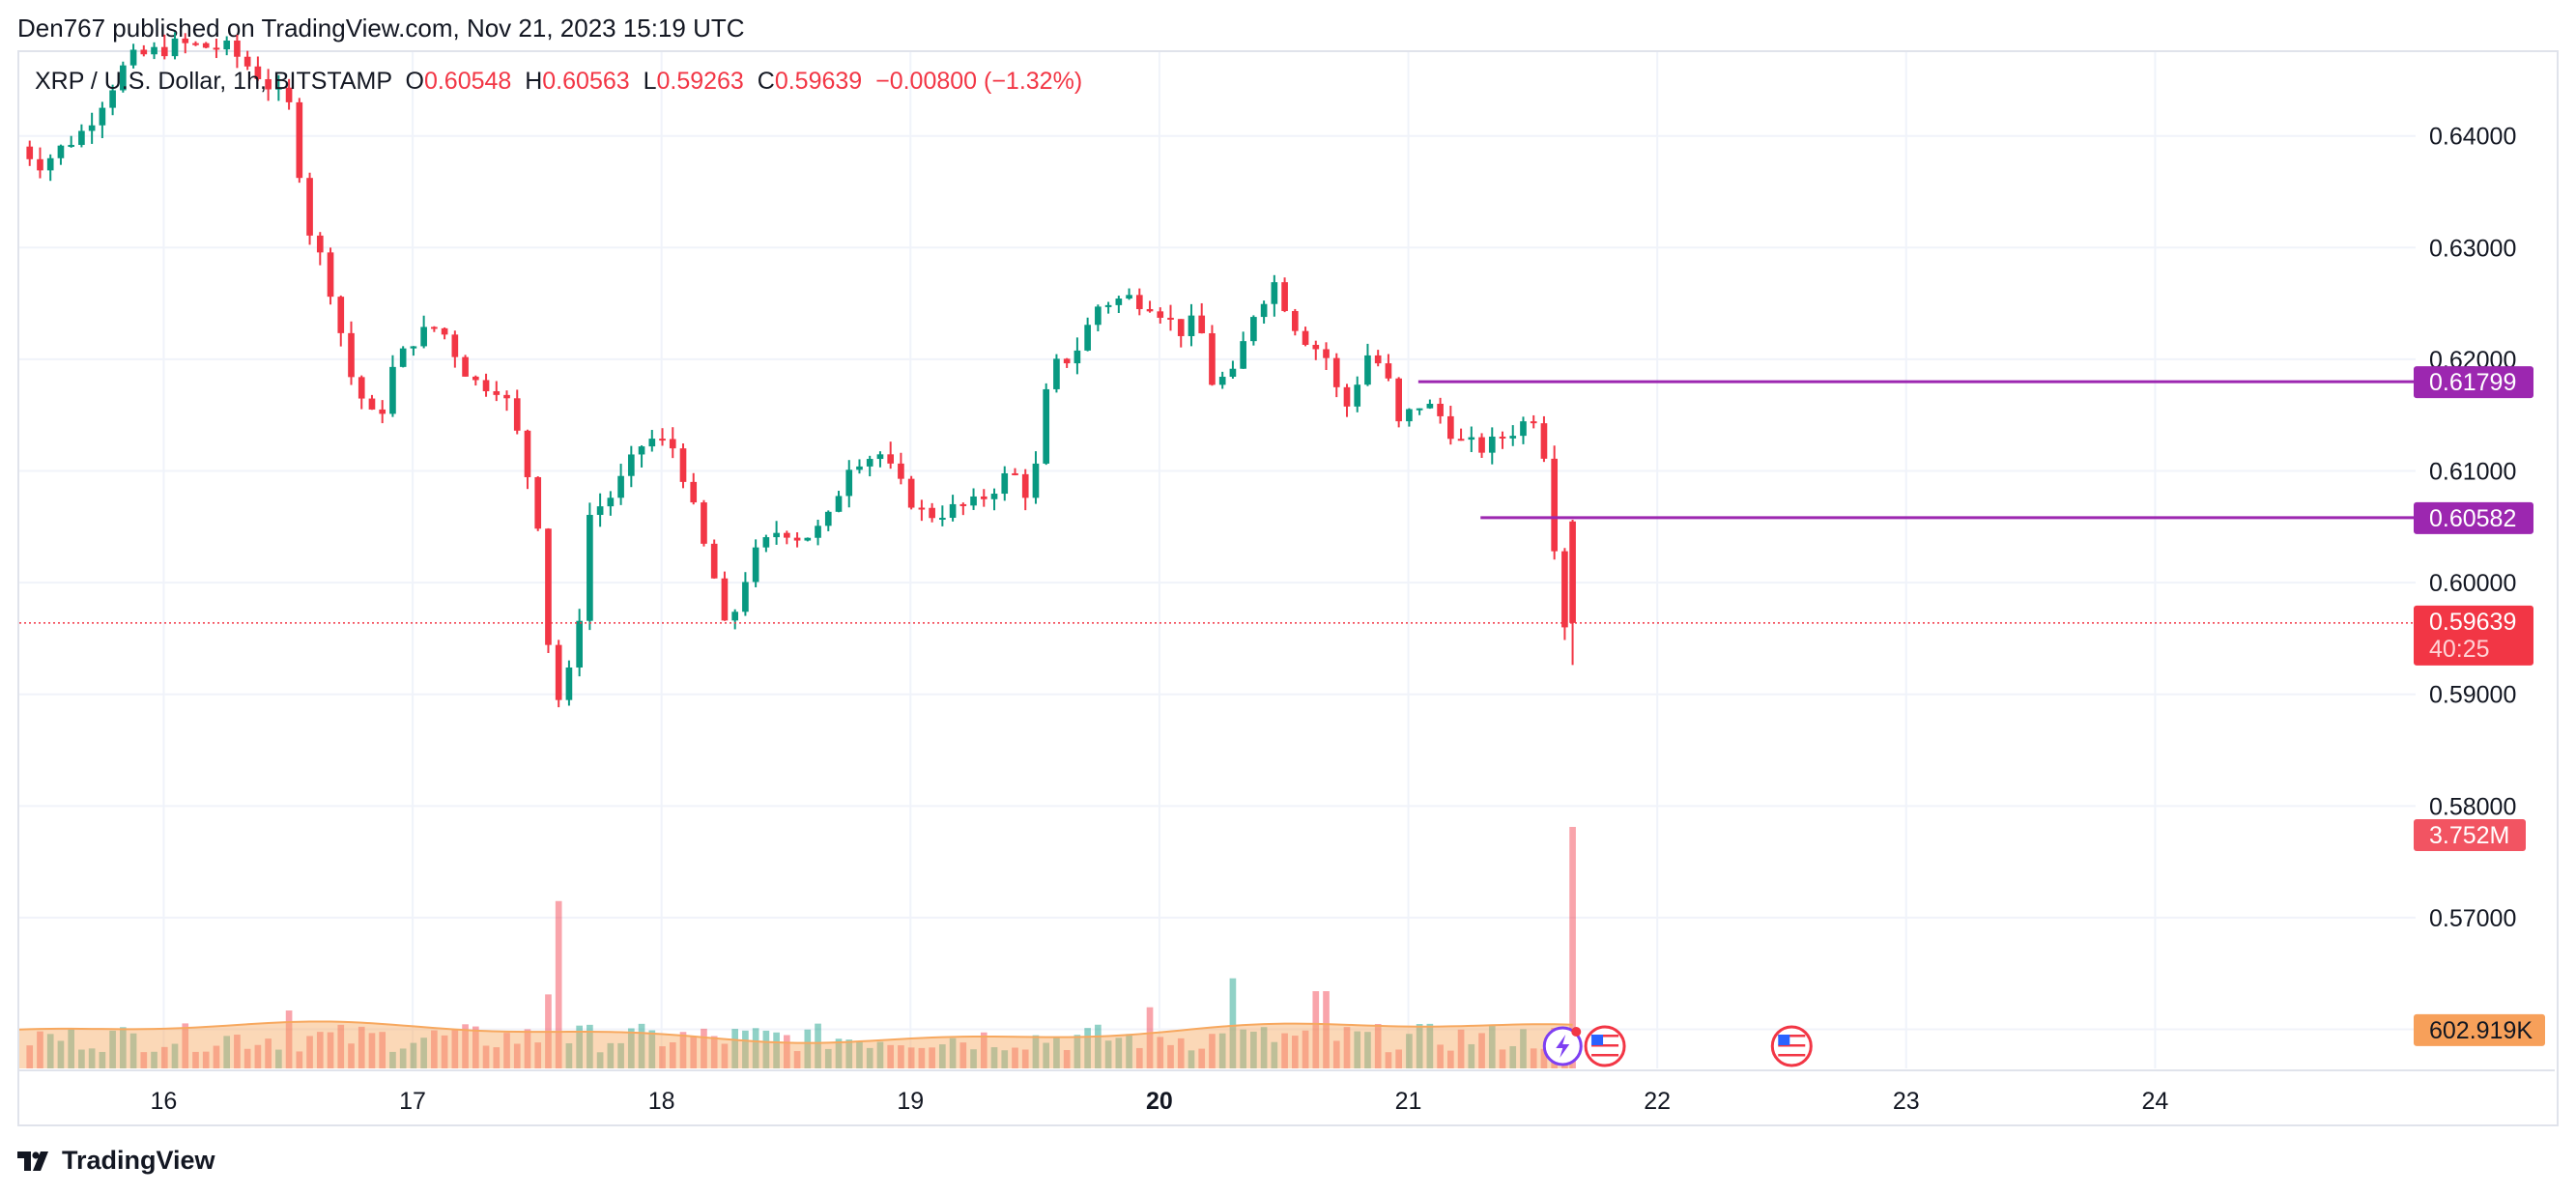 Image resolution: width=2576 pixels, height=1194 pixels. What do you see at coordinates (1678, 1046) in the screenshot?
I see `event-markers` at bounding box center [1678, 1046].